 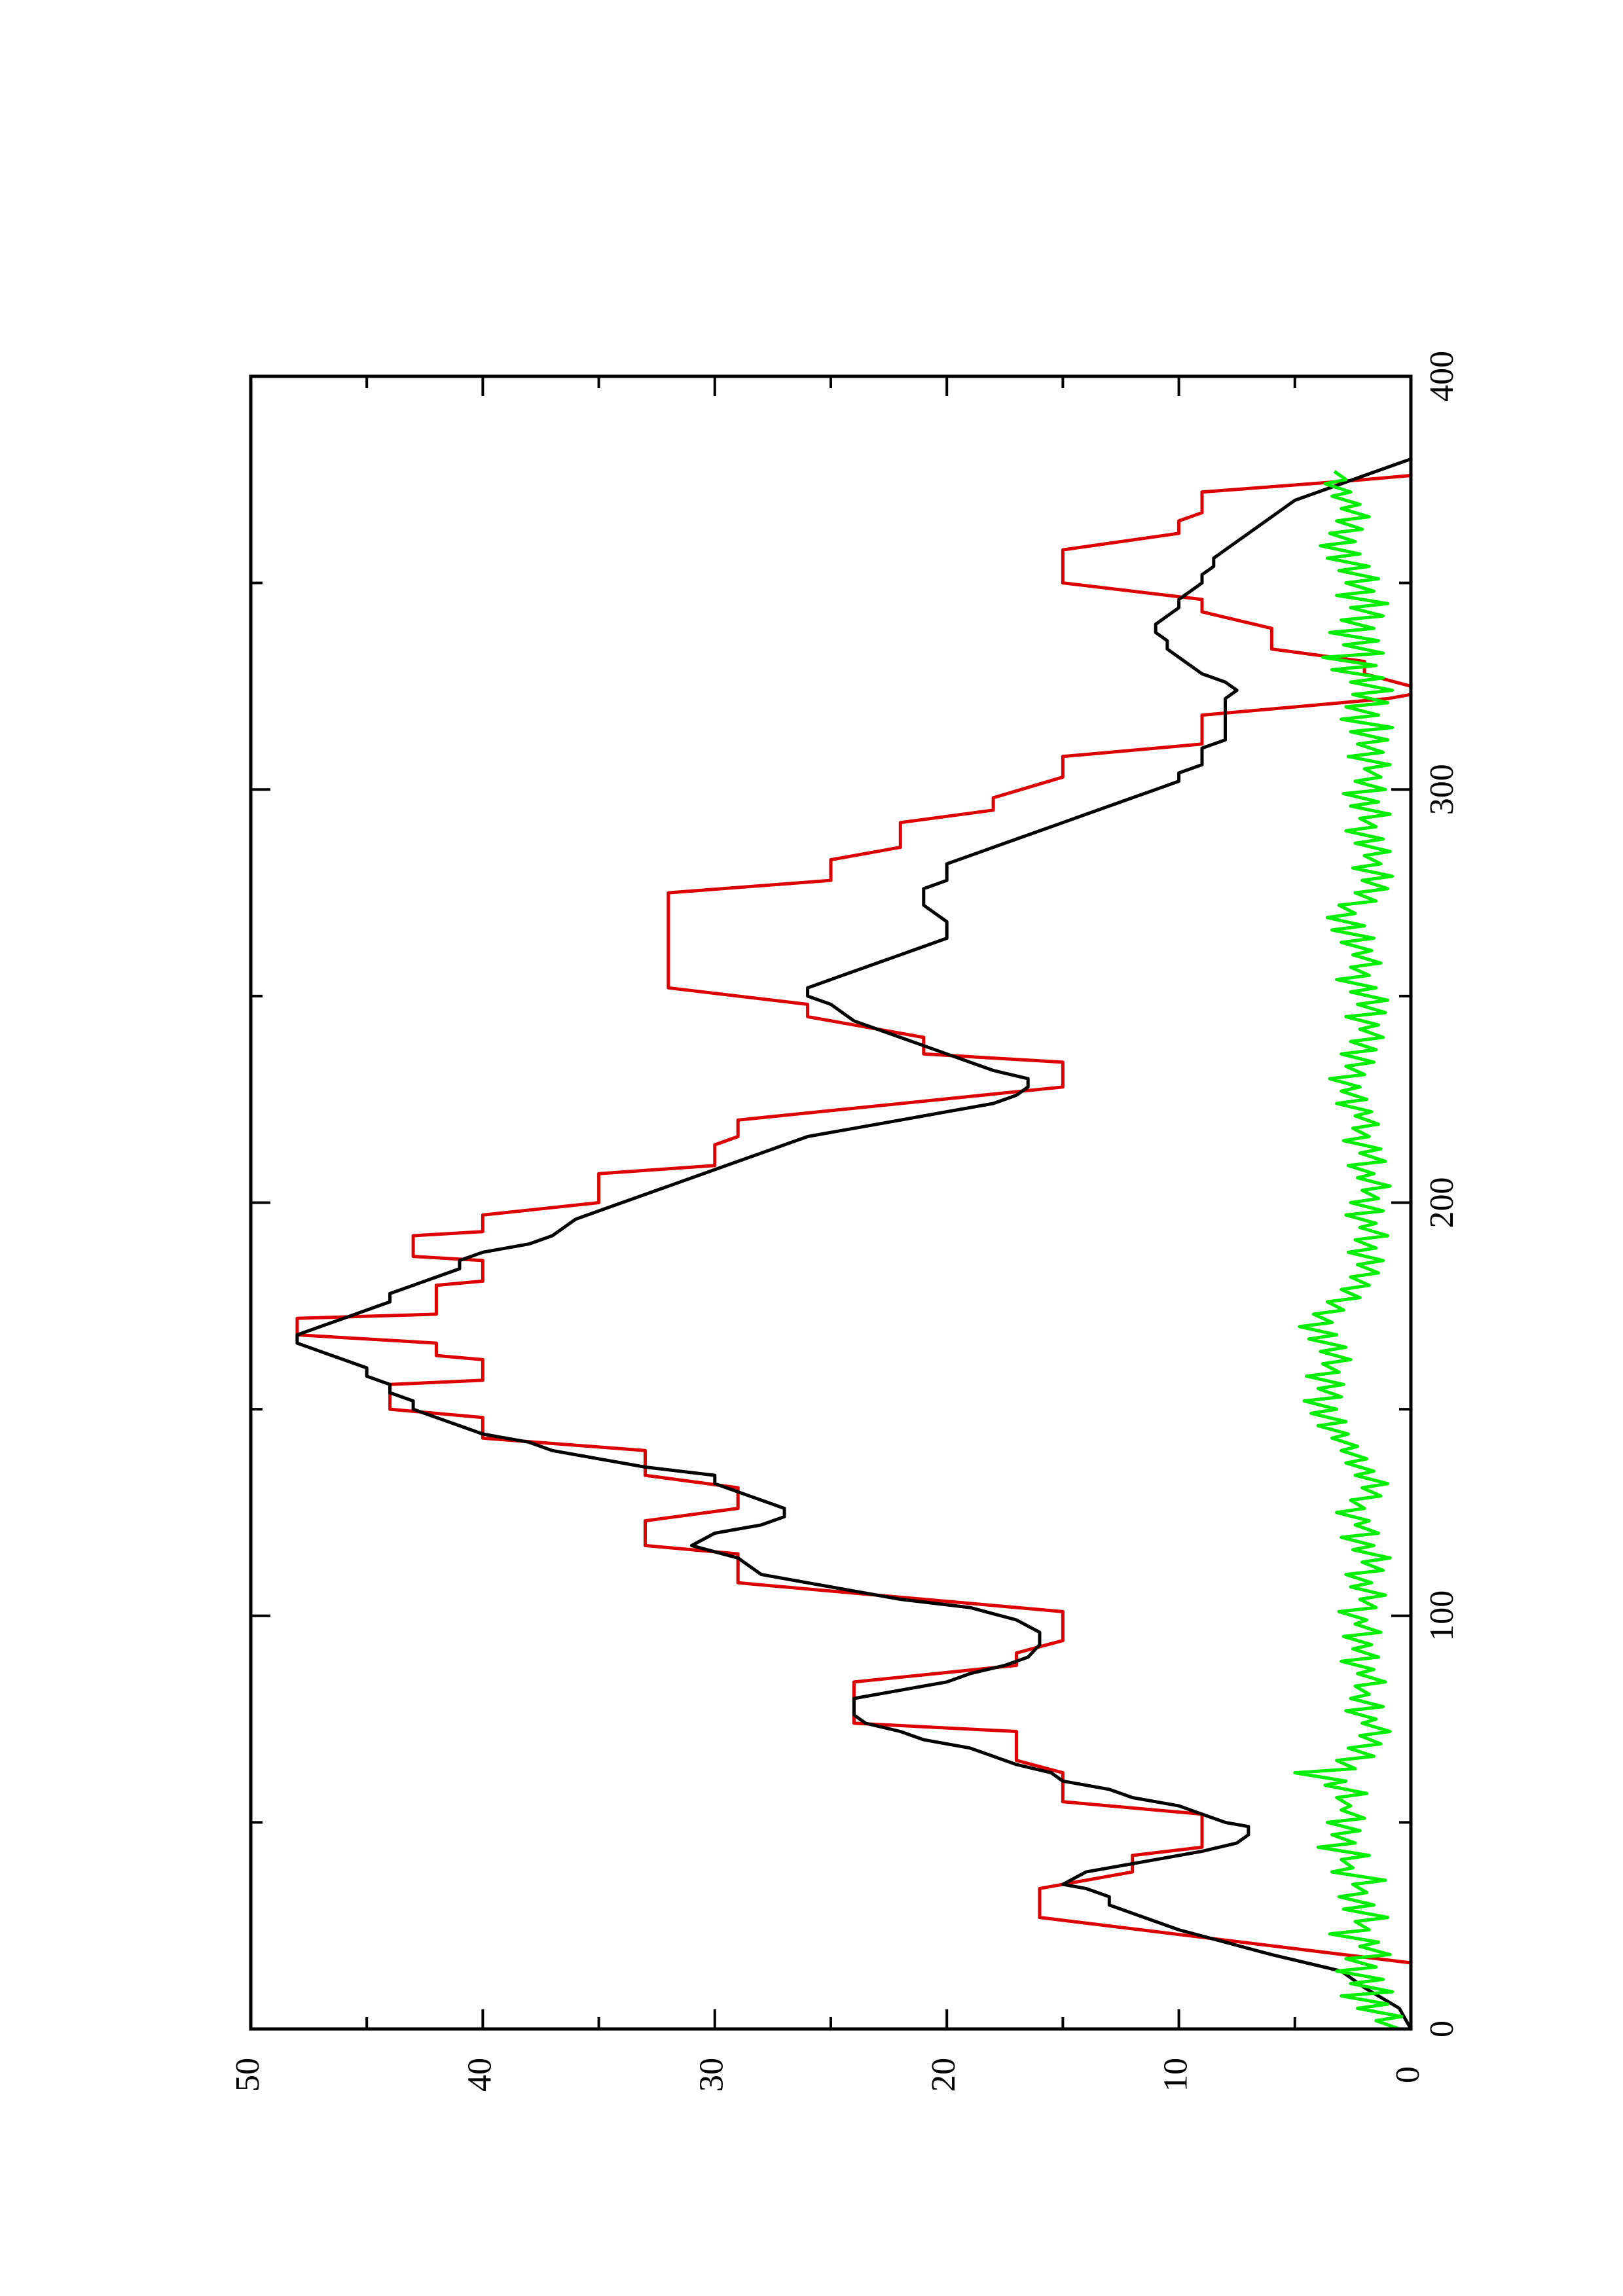 What do you see at coordinates (1408, 2074) in the screenshot?
I see `y-tick-label: 0` at bounding box center [1408, 2074].